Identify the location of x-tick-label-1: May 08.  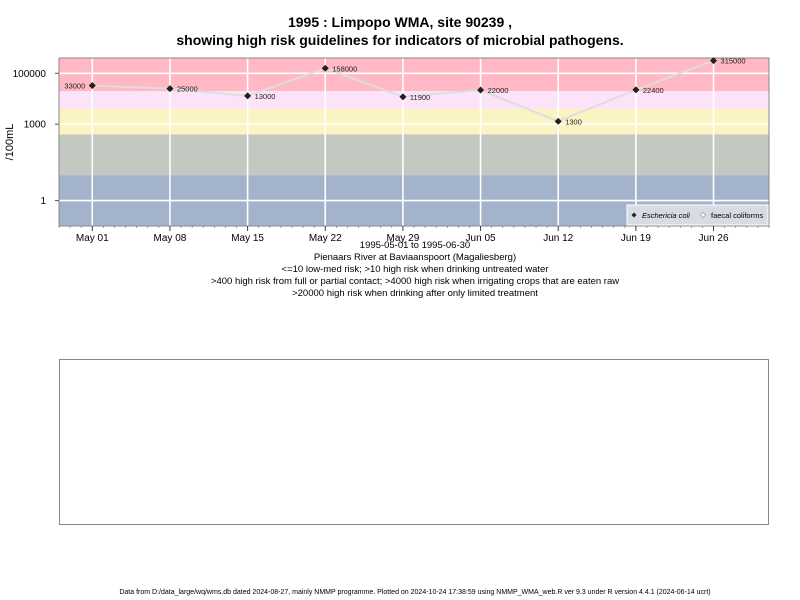
(170, 238).